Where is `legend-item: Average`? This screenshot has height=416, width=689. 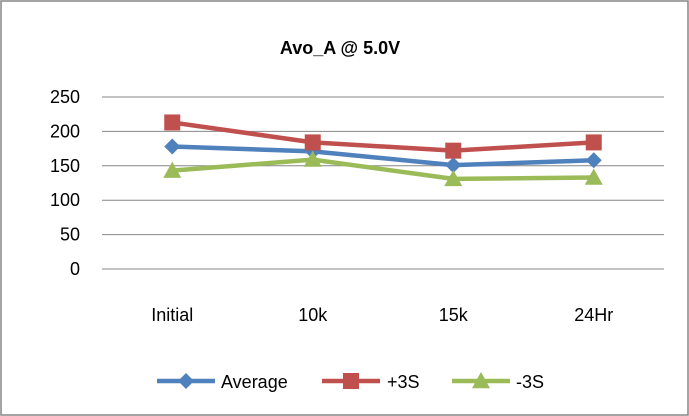
legend-item: Average is located at coordinates (222, 382).